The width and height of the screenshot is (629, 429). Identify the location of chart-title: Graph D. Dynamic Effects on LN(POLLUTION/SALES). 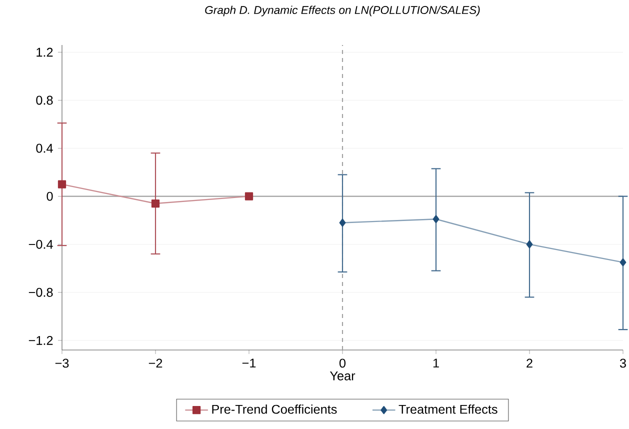
(342, 11).